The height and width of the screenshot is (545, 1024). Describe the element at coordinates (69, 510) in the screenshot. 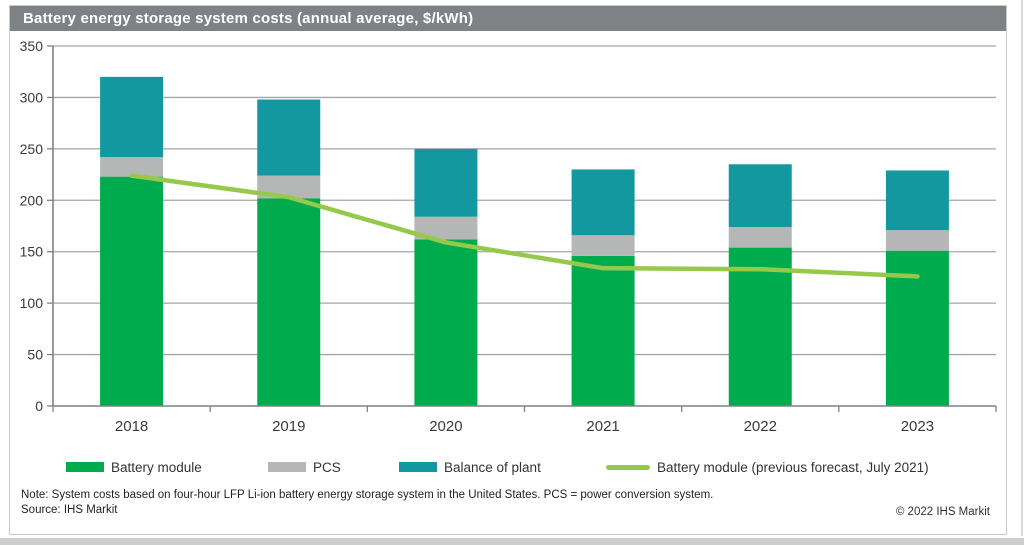

I see `source-text: Source: IHS Markit` at that location.